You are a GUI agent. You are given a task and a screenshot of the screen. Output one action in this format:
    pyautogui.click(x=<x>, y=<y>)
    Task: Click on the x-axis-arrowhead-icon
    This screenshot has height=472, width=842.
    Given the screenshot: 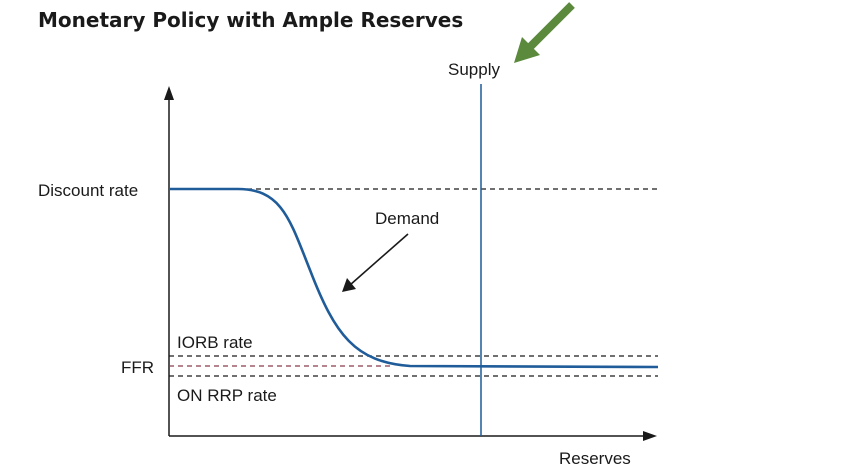 What is the action you would take?
    pyautogui.click(x=650, y=436)
    